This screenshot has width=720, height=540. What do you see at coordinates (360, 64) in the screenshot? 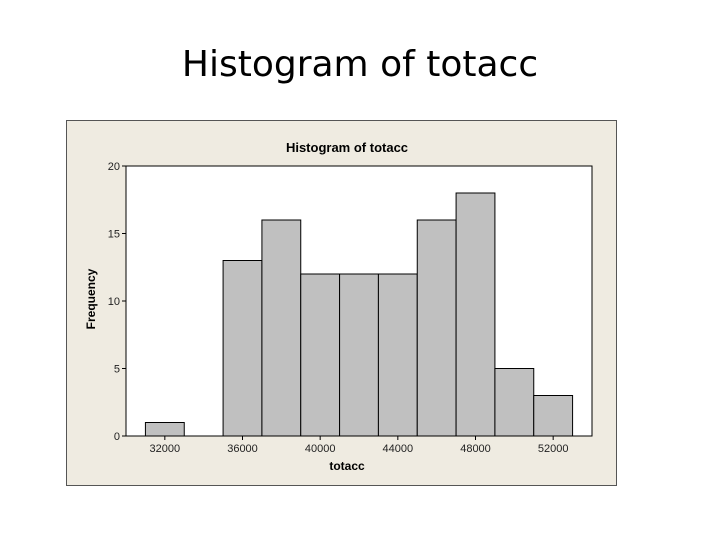
I see `slide-title: Histogram of totacc` at bounding box center [360, 64].